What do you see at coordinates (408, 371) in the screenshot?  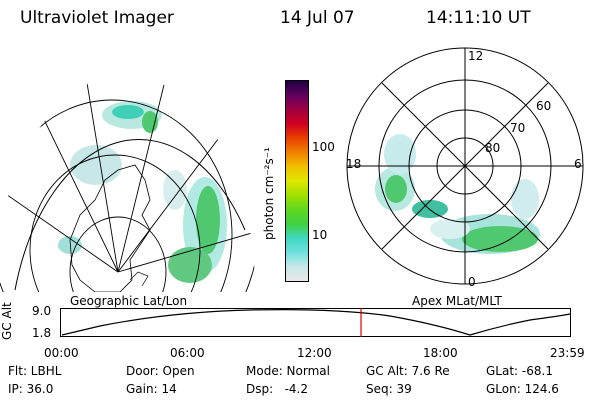 I see `status-gc-alt: GC Alt: 7.6 Re` at bounding box center [408, 371].